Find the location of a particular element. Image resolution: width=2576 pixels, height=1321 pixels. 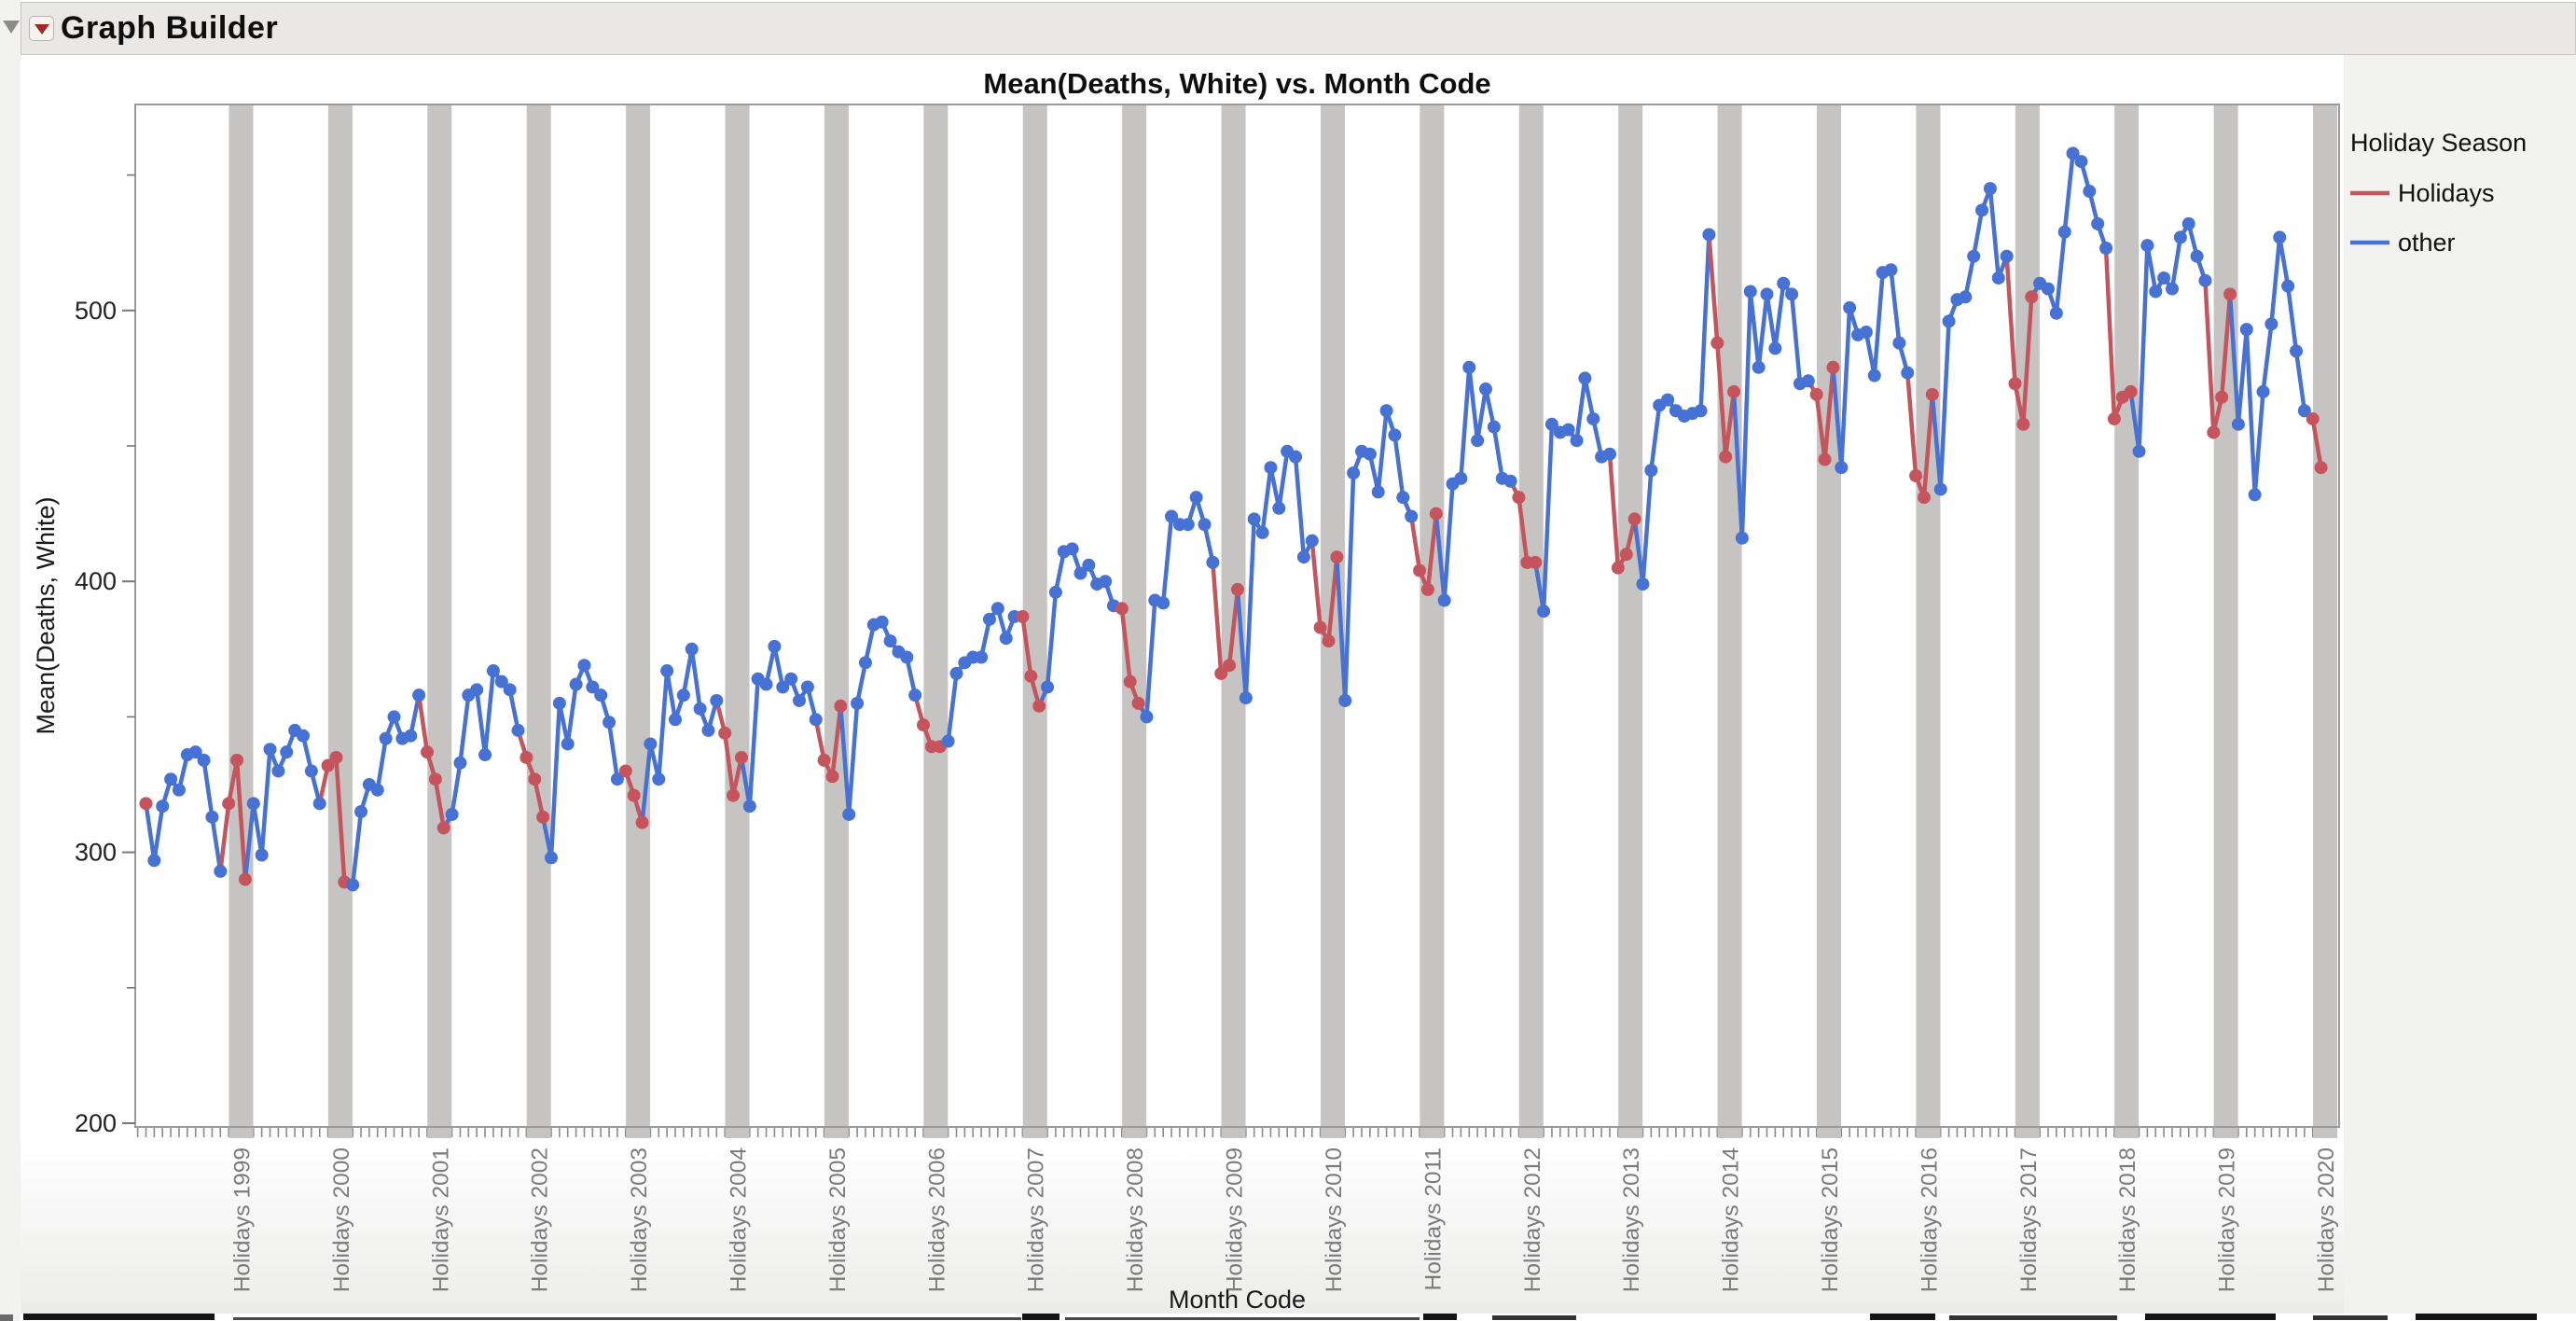

x-tick-label: Holidays 2013 is located at coordinates (1631, 1220).